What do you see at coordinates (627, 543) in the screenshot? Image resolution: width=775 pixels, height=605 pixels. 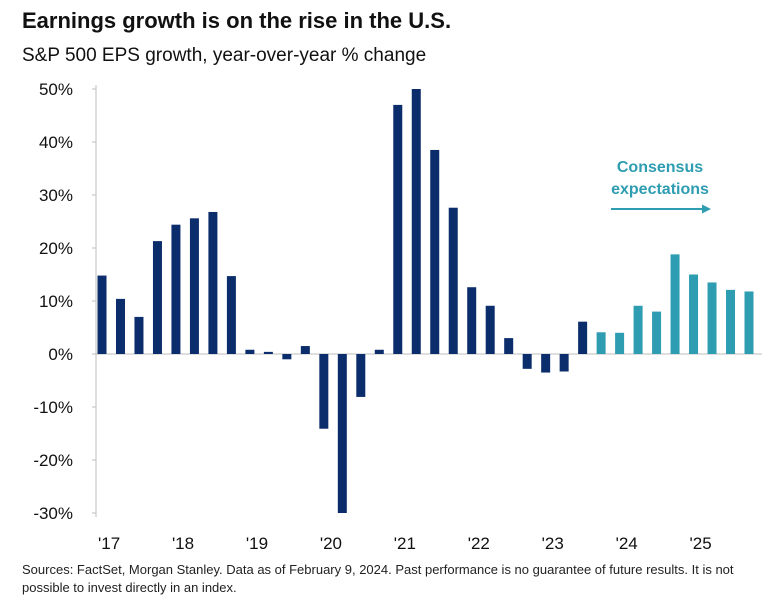 I see `x-tick-label: '24` at bounding box center [627, 543].